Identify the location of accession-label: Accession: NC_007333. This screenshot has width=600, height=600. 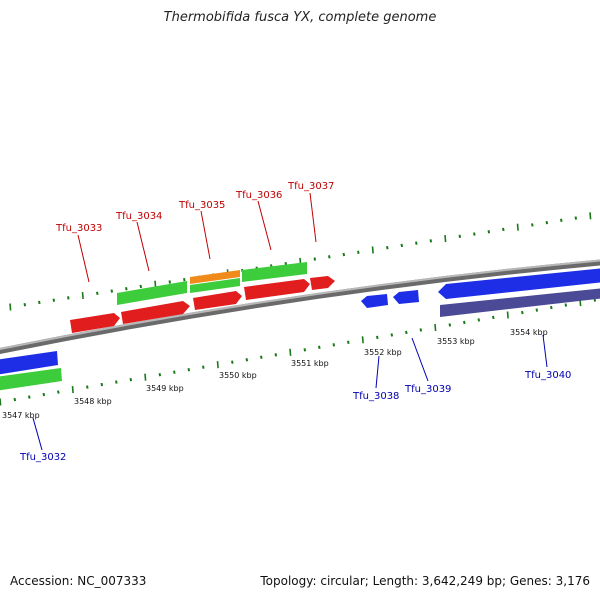
(78, 581).